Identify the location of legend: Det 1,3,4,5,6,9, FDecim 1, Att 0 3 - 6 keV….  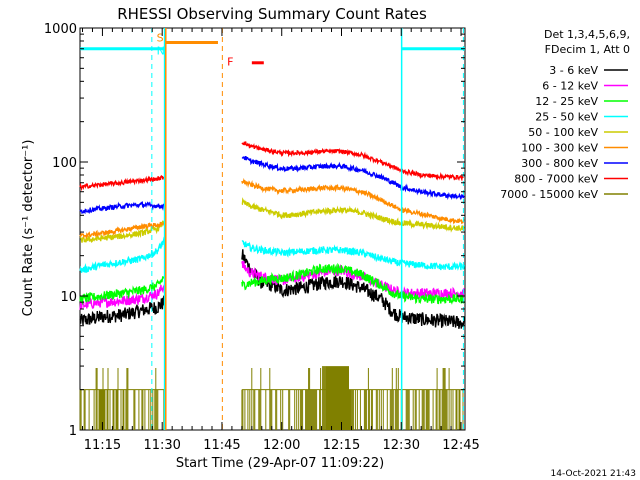
(565, 114).